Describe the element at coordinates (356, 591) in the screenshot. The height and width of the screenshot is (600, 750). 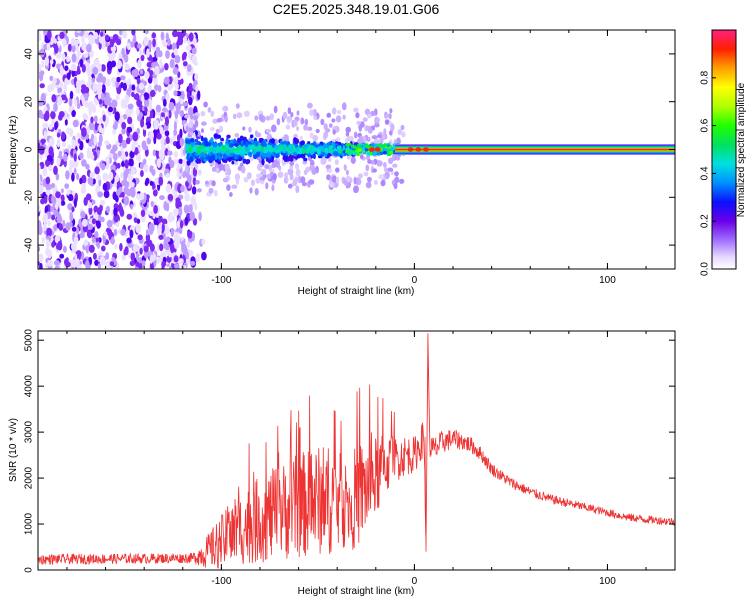
I see `snr-x-label: Height of straight line (km)` at that location.